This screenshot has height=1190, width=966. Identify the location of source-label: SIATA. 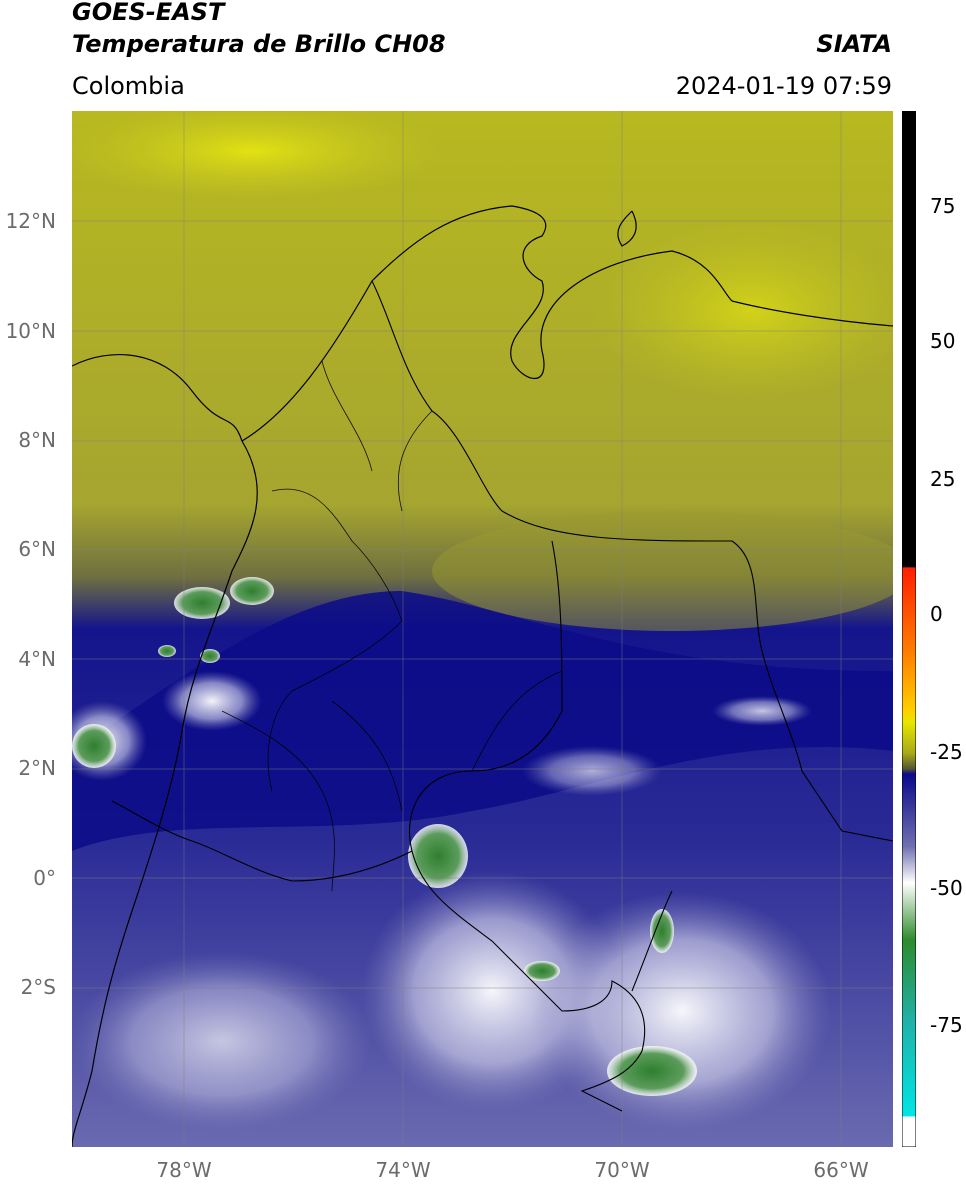
(854, 44).